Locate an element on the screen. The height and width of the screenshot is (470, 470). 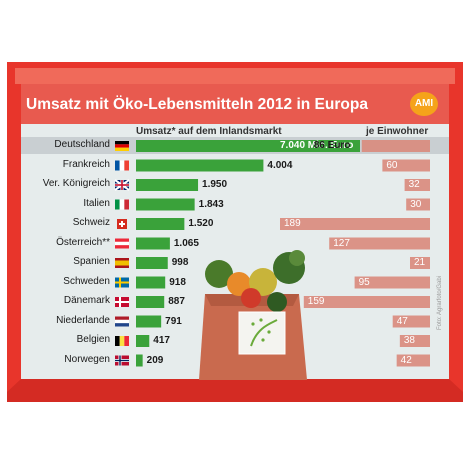
umsatz-value-label: 998 is located at coordinates (180, 262).